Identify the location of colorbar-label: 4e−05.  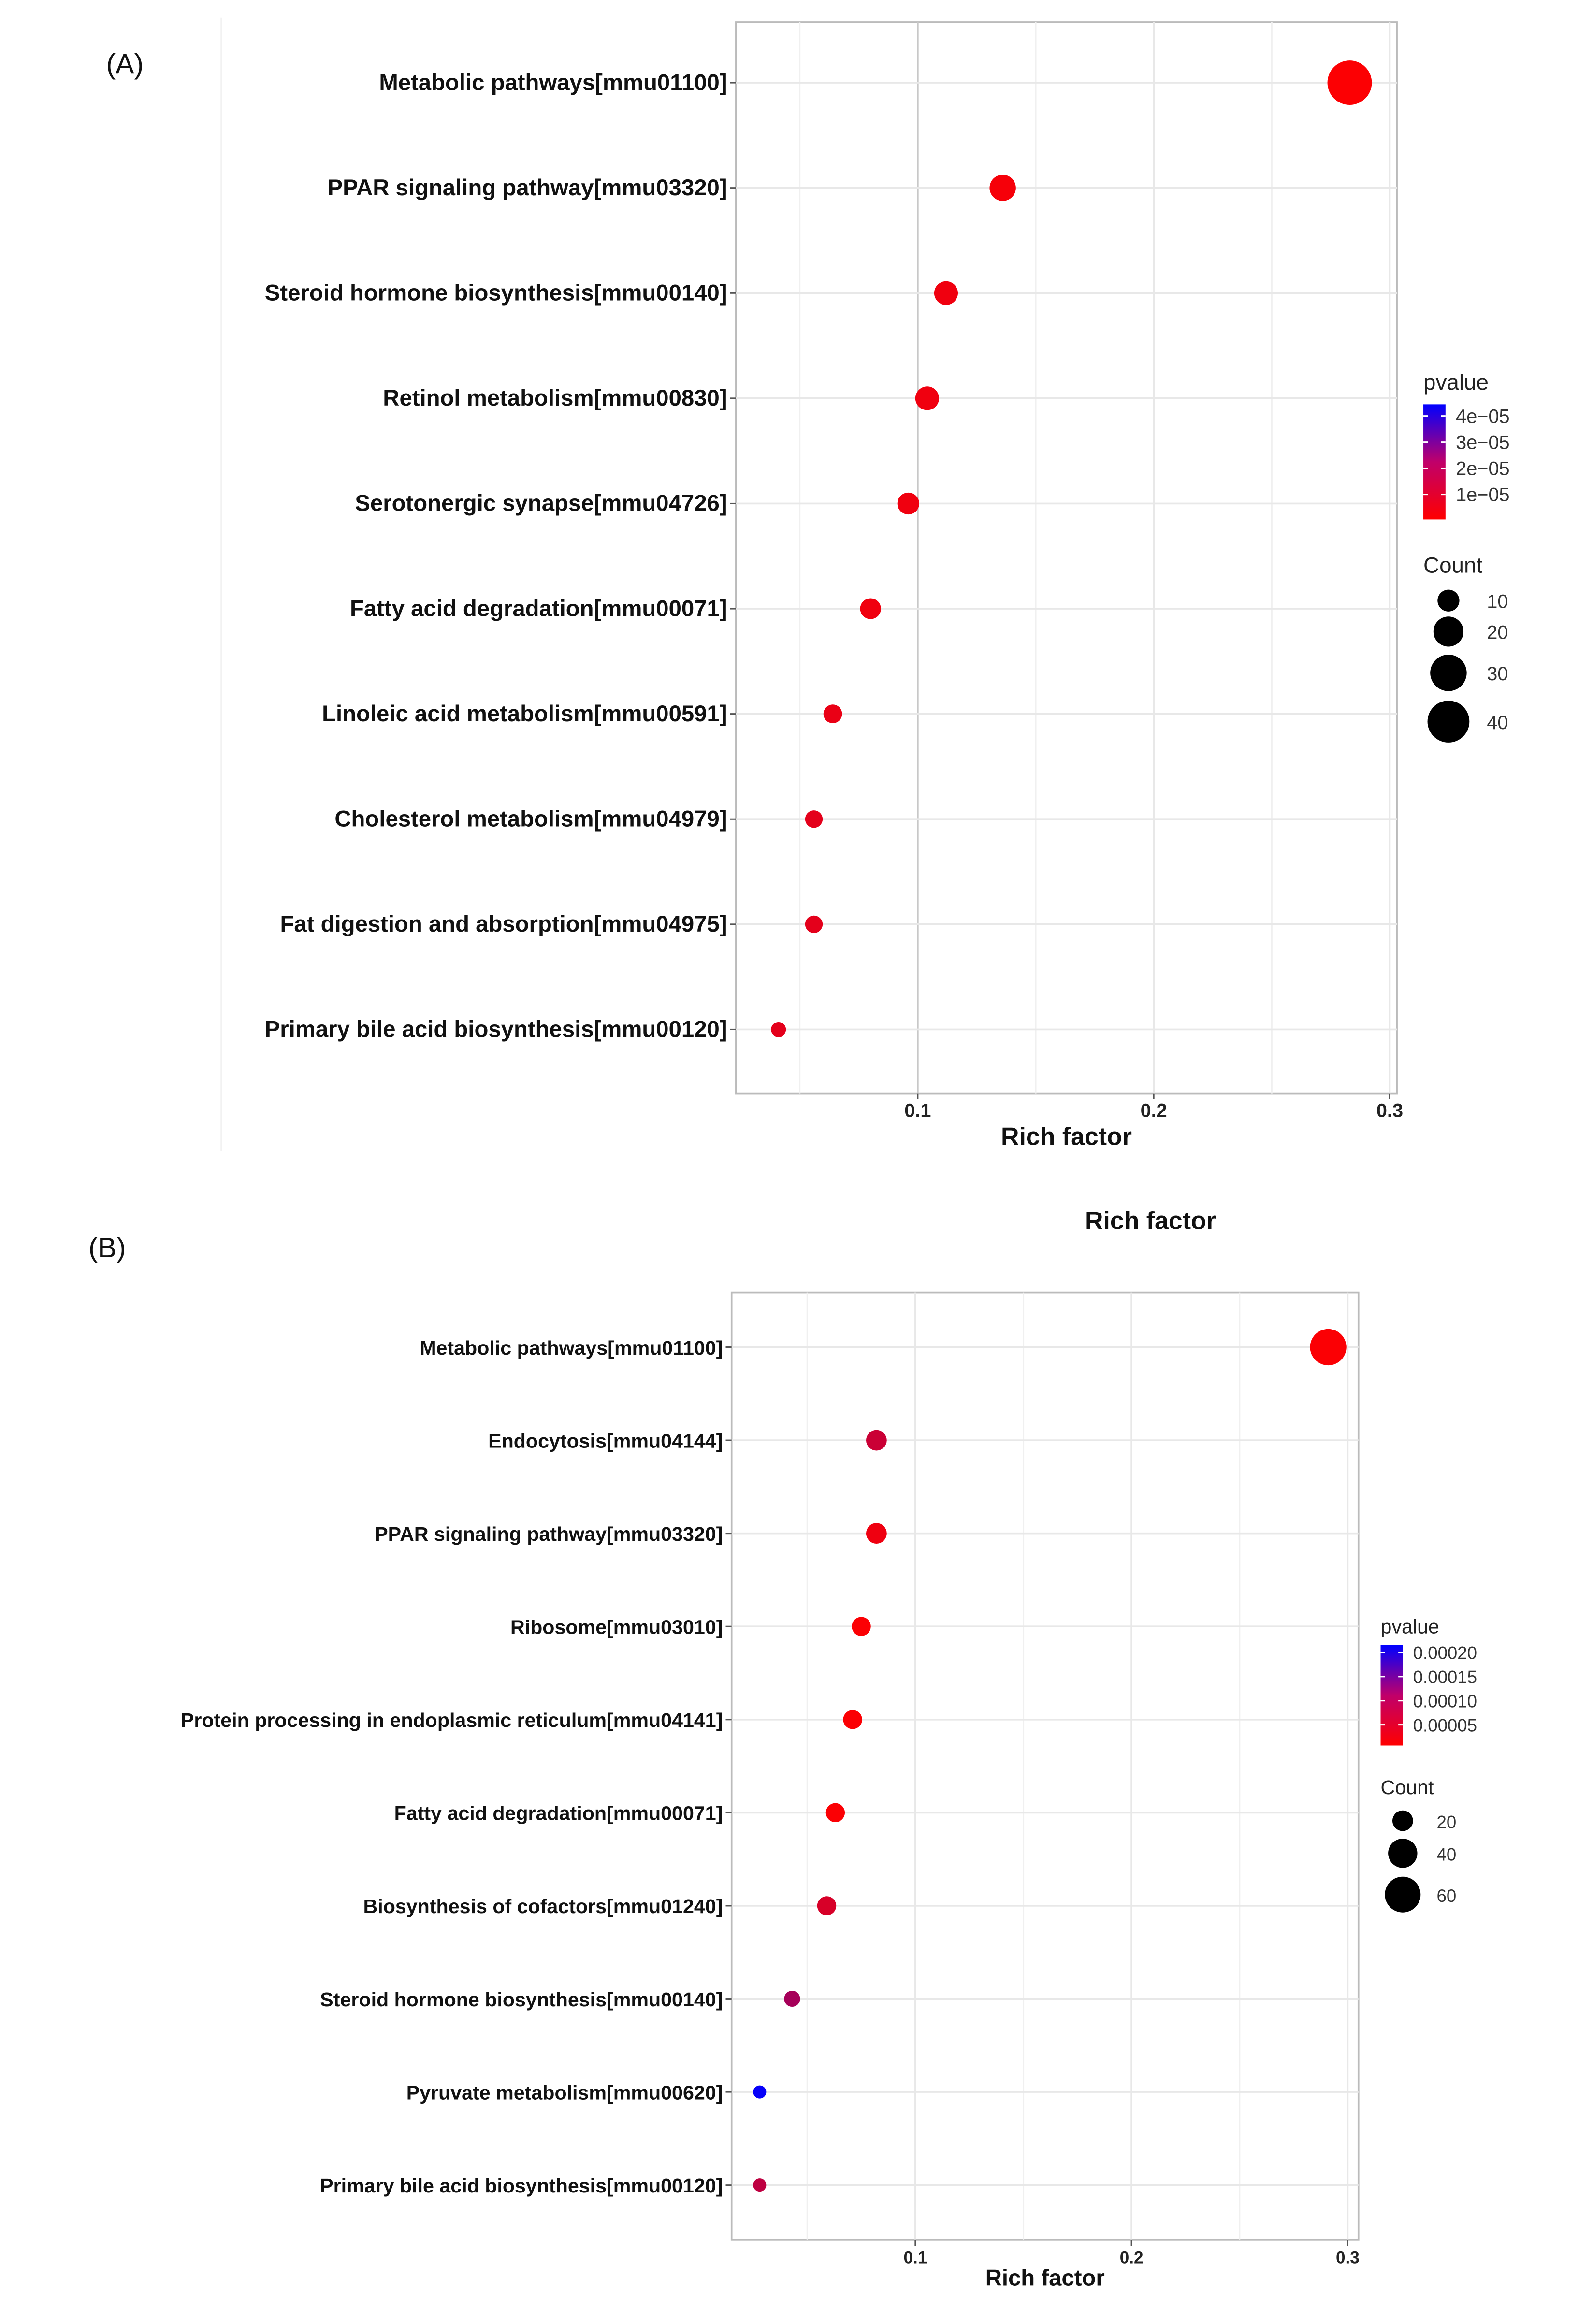
(1482, 417).